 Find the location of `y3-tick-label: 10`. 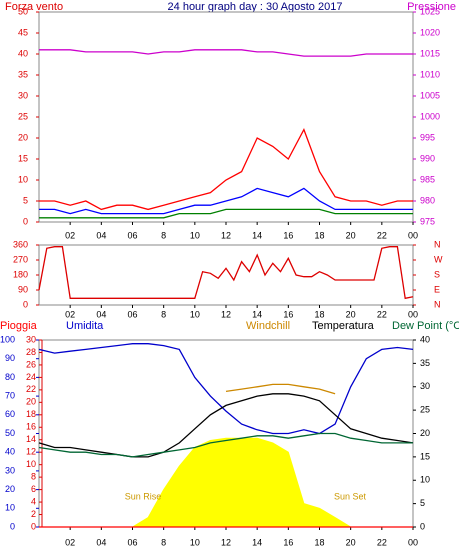

y3-tick-label: 10 is located at coordinates (31, 464).